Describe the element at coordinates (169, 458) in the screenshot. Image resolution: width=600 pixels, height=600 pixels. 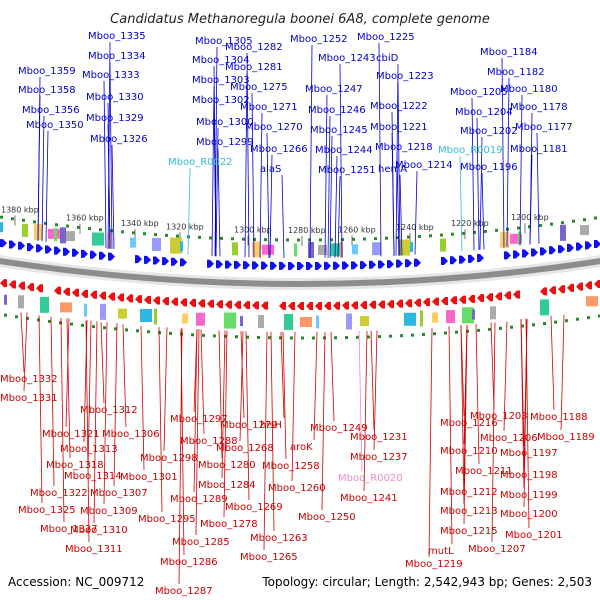
I see `gene-label: Mboo_1298` at that location.